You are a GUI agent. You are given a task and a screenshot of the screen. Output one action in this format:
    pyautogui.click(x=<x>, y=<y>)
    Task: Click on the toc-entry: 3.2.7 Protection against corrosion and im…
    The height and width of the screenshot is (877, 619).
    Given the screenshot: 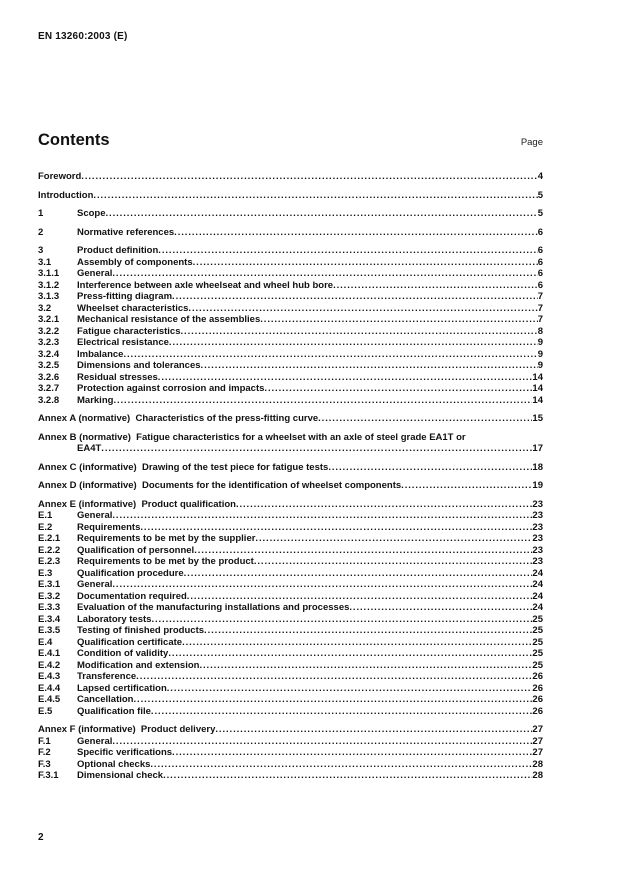 What is the action you would take?
    pyautogui.click(x=290, y=389)
    